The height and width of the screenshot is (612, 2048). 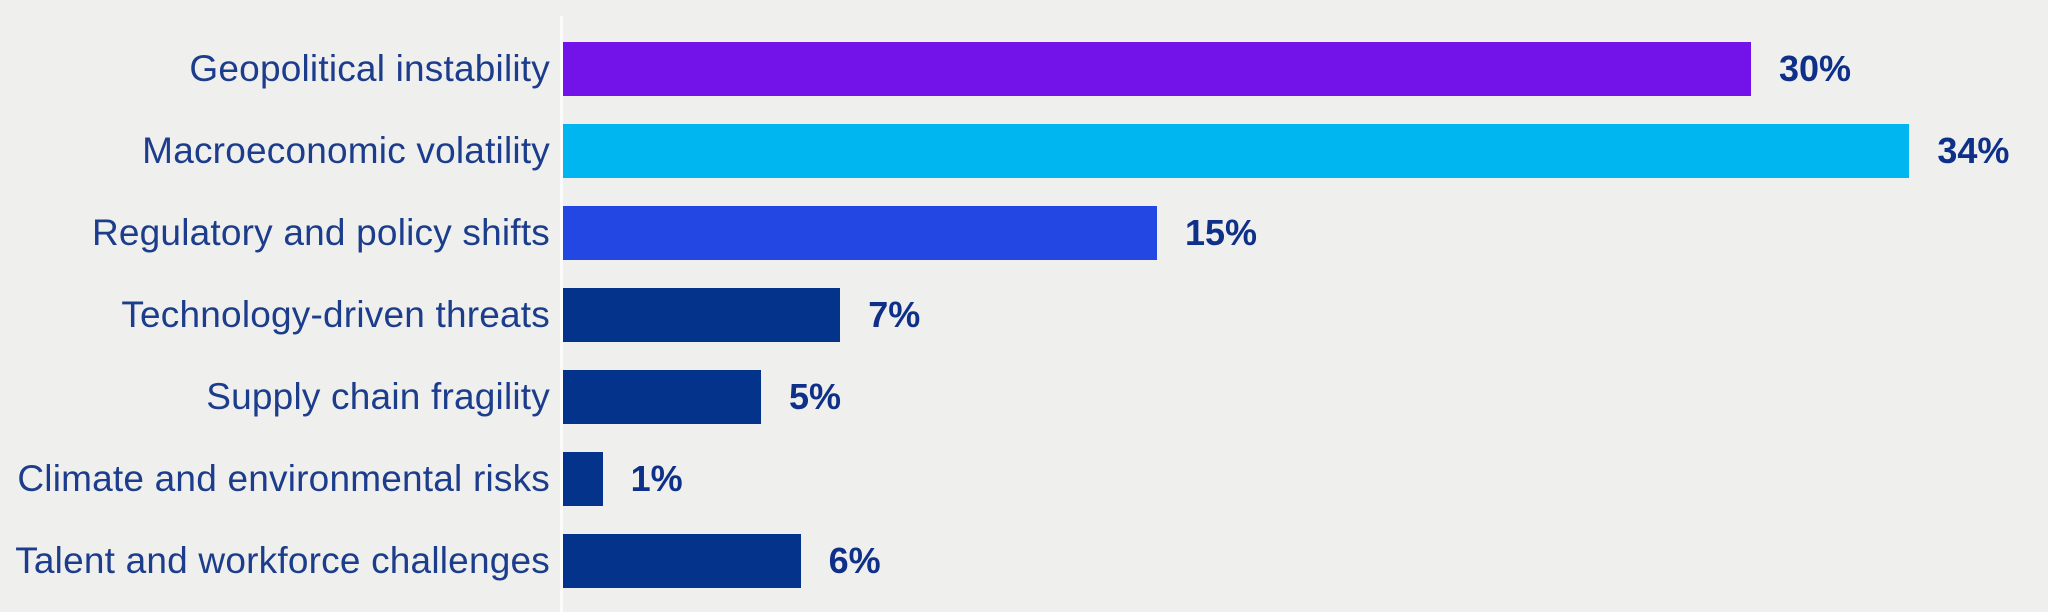 I want to click on bar-area: 1%, so click(x=1305, y=479).